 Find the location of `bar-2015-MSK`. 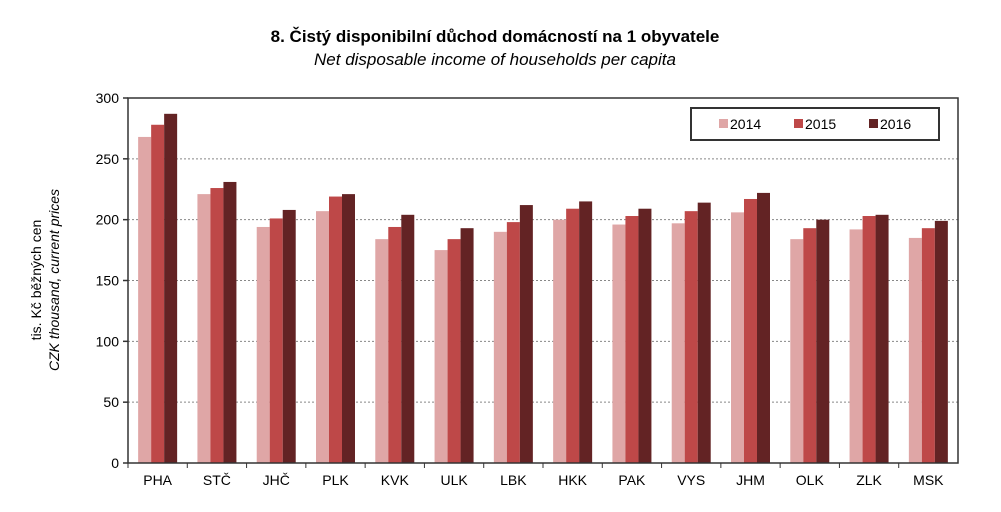

bar-2015-MSK is located at coordinates (928, 345).